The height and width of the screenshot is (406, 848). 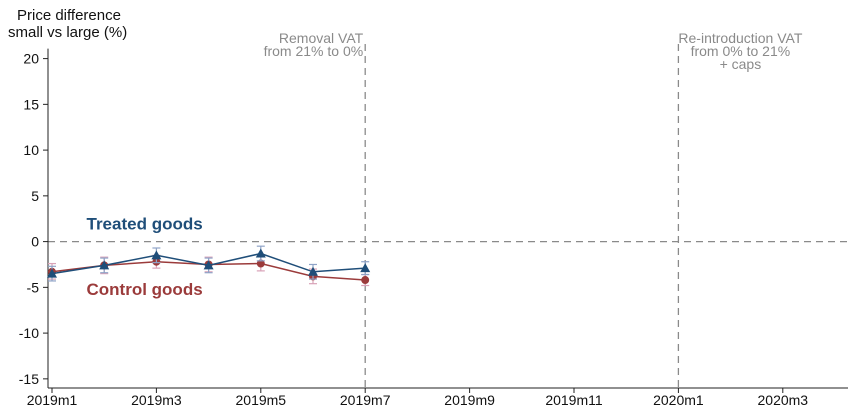 What do you see at coordinates (783, 399) in the screenshot?
I see `x-tick-label: 2020m3` at bounding box center [783, 399].